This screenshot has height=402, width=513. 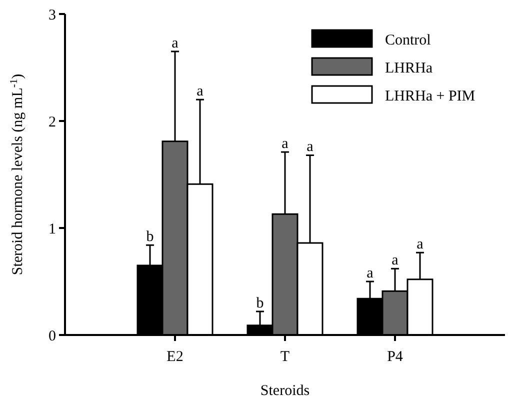 I want to click on y-tick-label: 0, so click(x=52, y=336).